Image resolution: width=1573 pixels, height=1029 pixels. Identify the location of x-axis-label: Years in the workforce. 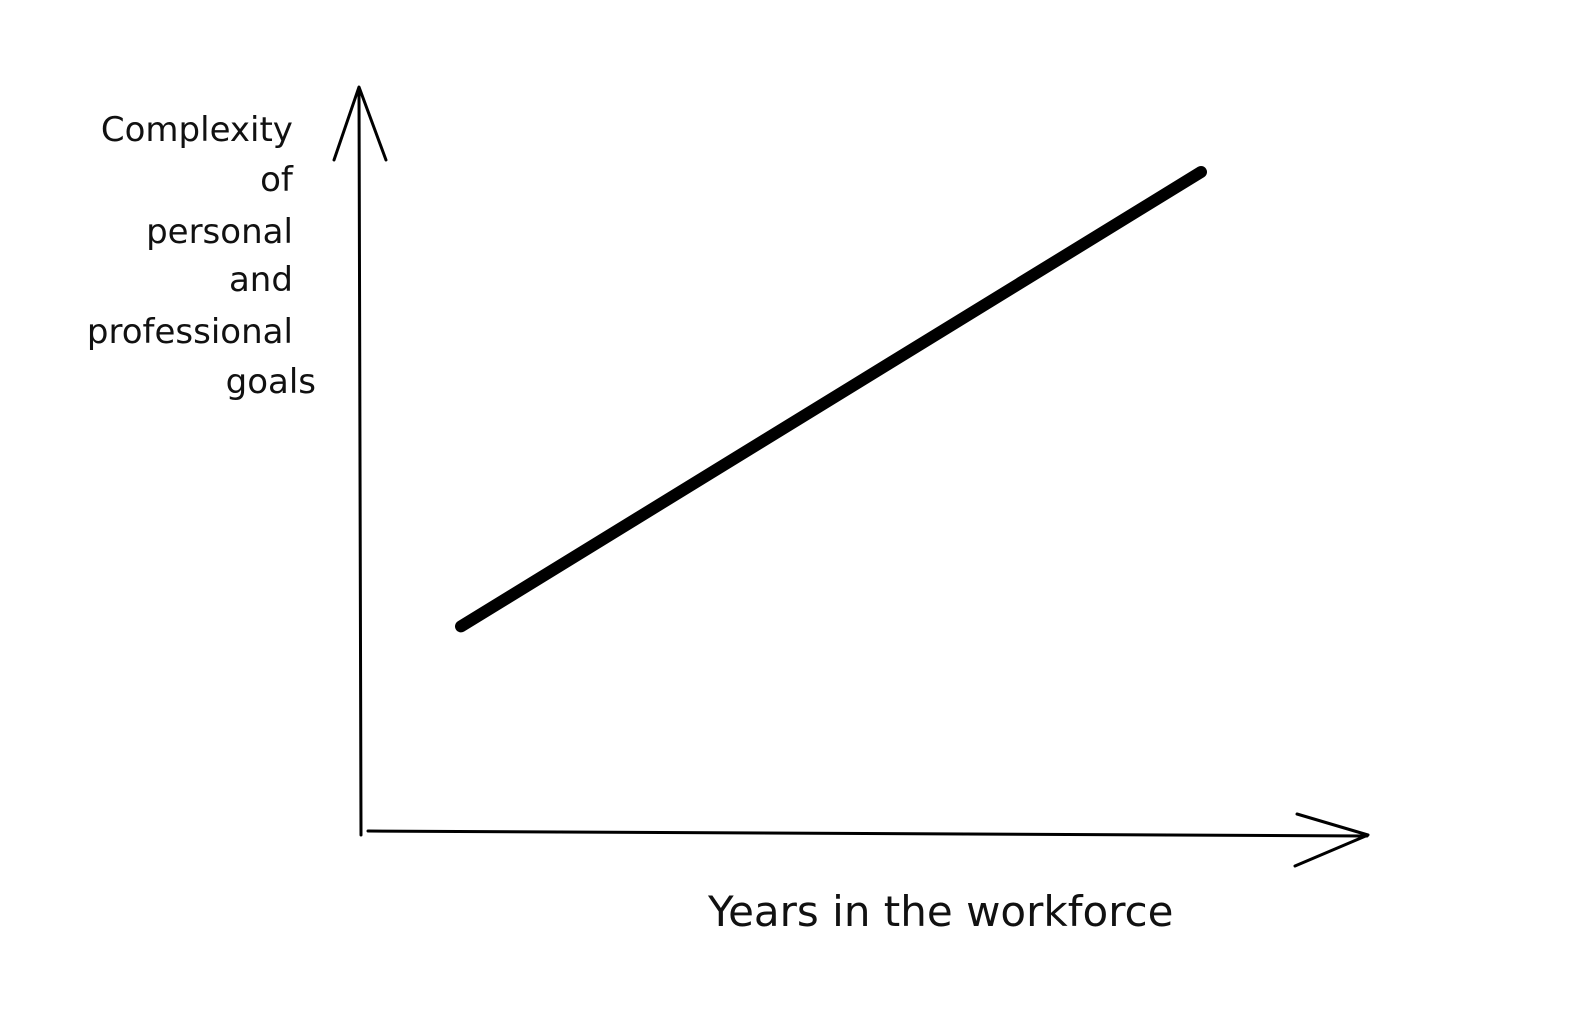
(940, 911).